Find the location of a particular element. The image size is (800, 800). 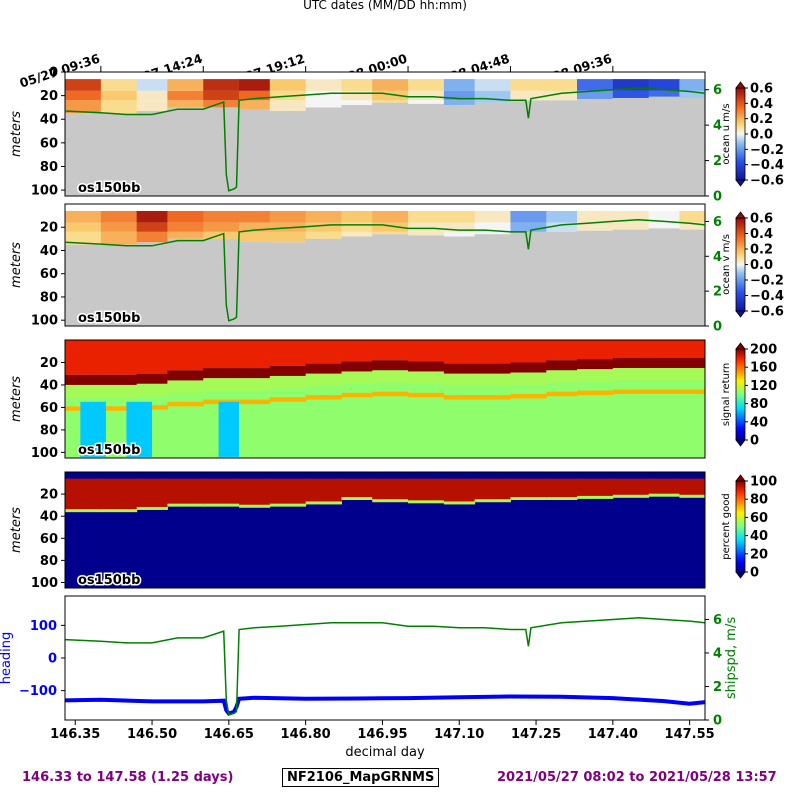

panel-4-left-tick-label-1: 0 is located at coordinates (52, 659).